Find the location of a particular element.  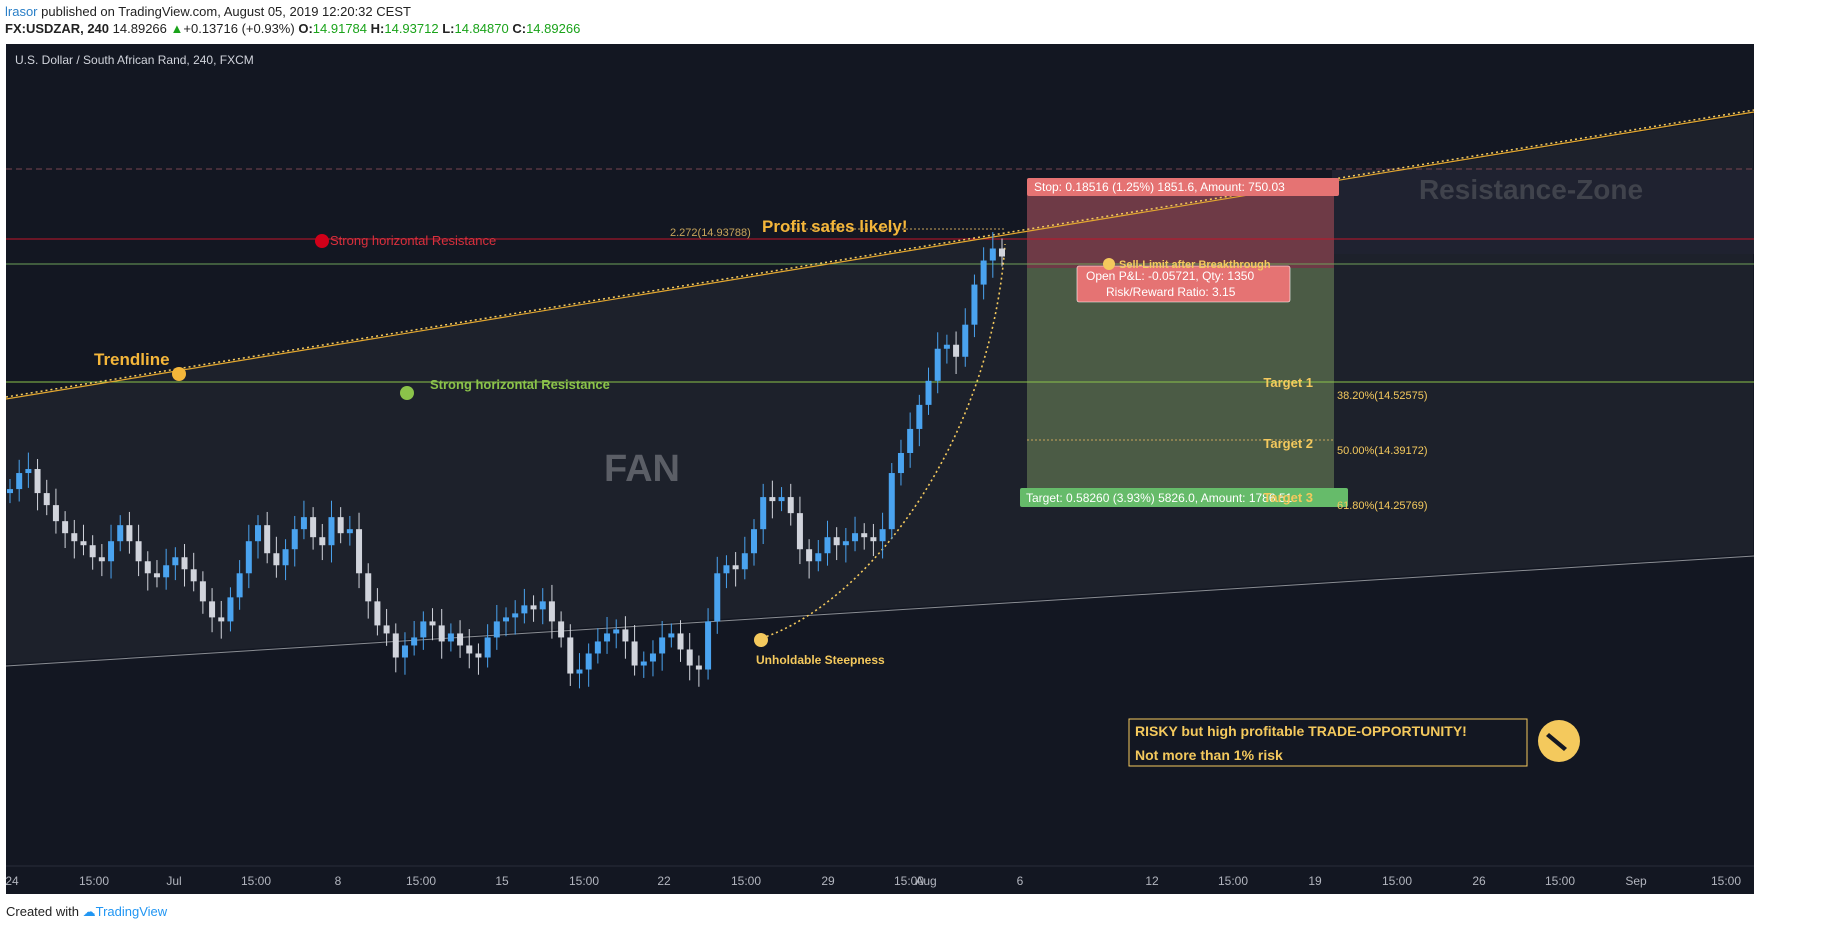

sell-limit-dot is located at coordinates (1109, 264).